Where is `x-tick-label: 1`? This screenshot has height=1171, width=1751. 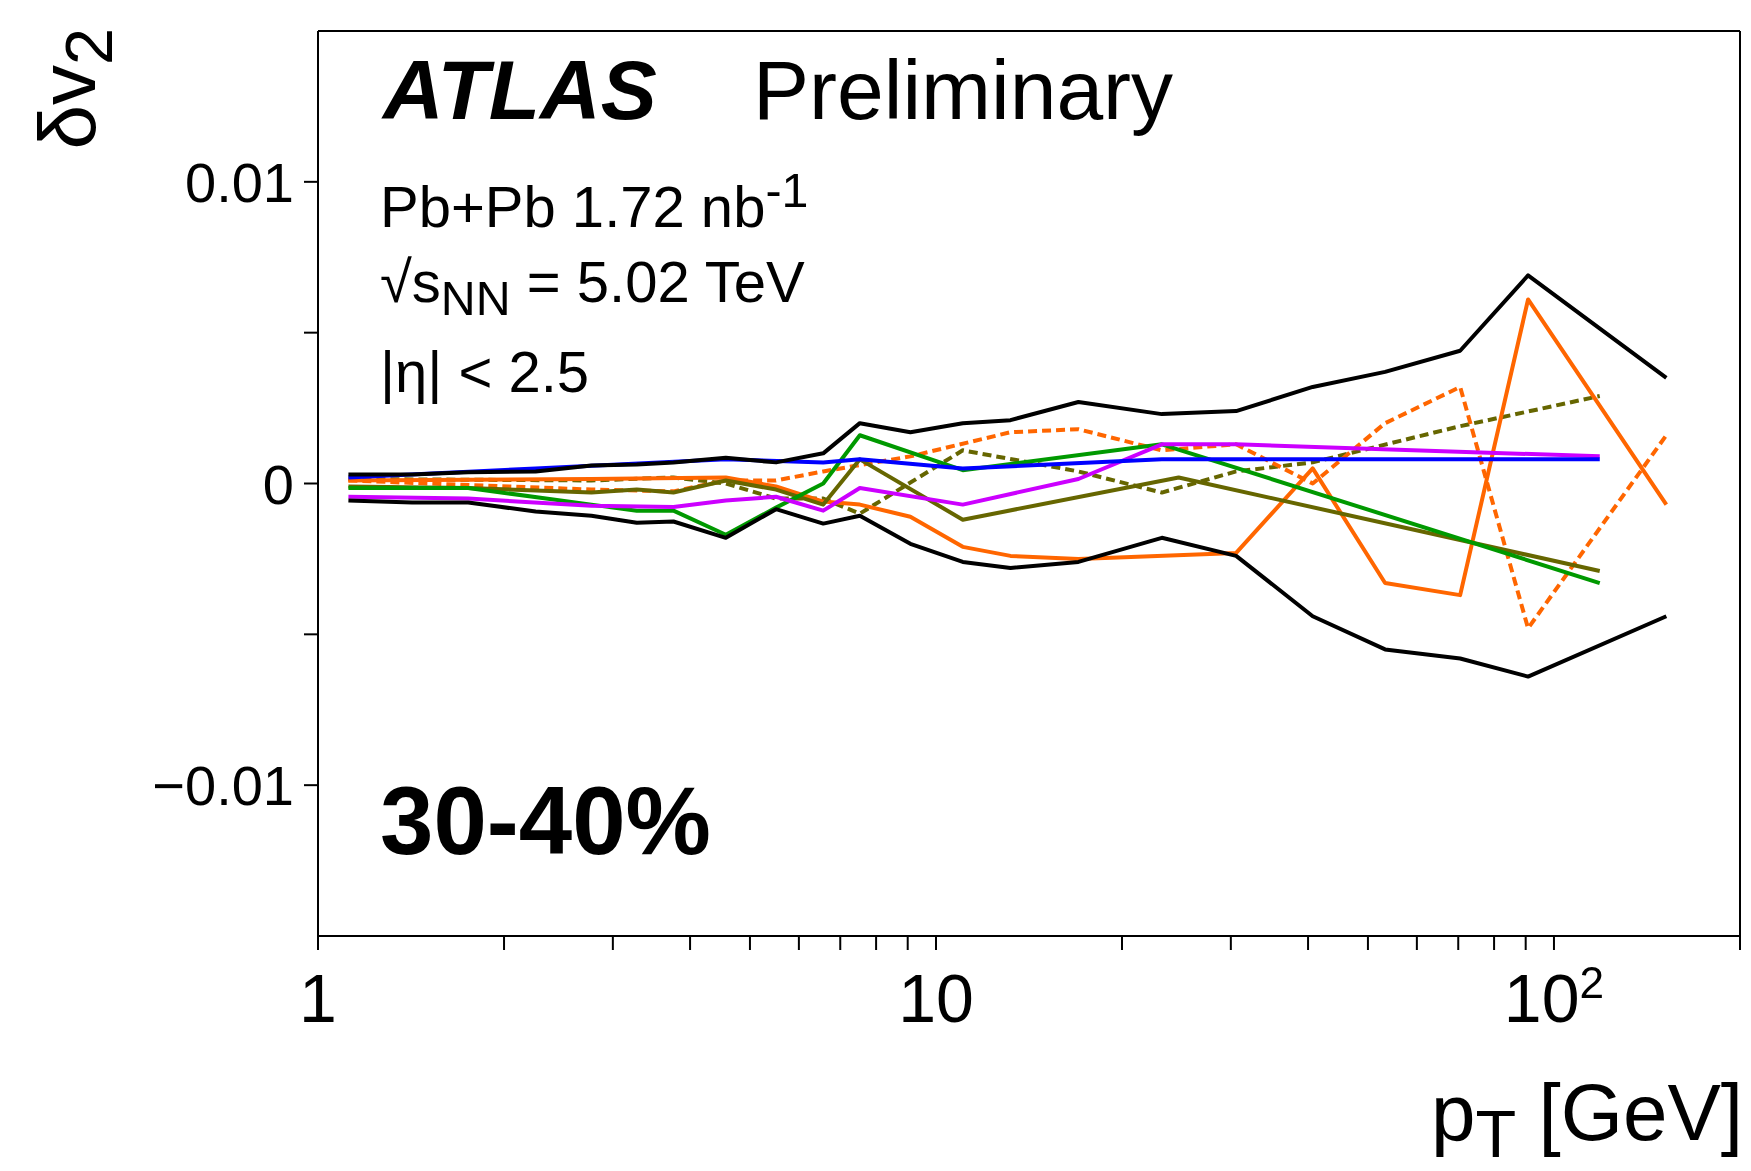 x-tick-label: 1 is located at coordinates (318, 998).